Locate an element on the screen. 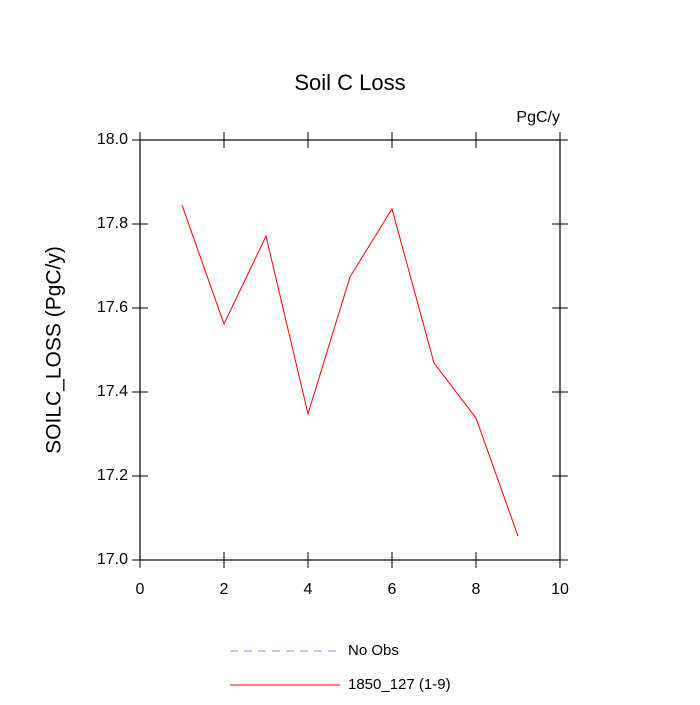 The width and height of the screenshot is (700, 705). y-tick-label: 17.6 is located at coordinates (112, 307).